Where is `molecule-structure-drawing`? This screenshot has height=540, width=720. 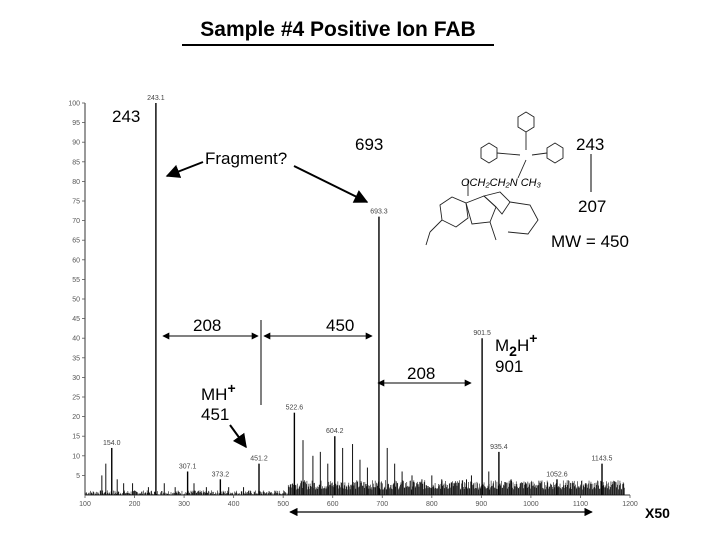 molecule-structure-drawing is located at coordinates (494, 178).